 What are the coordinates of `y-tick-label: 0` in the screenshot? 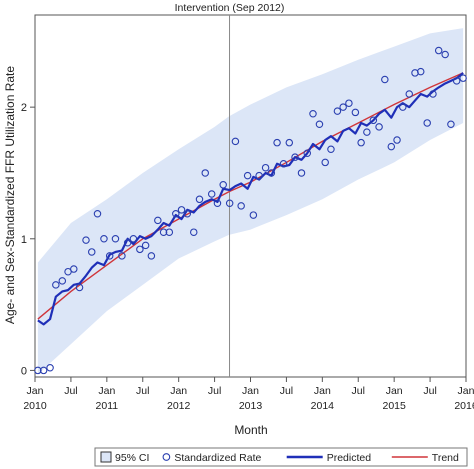 It's located at (24, 371).